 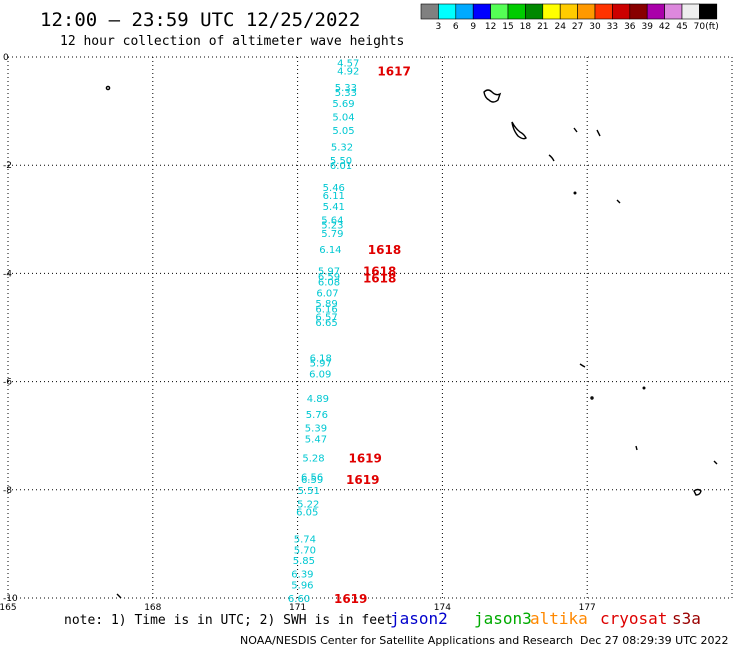 What do you see at coordinates (307, 512) in the screenshot?
I see `swh-value: 6.05` at bounding box center [307, 512].